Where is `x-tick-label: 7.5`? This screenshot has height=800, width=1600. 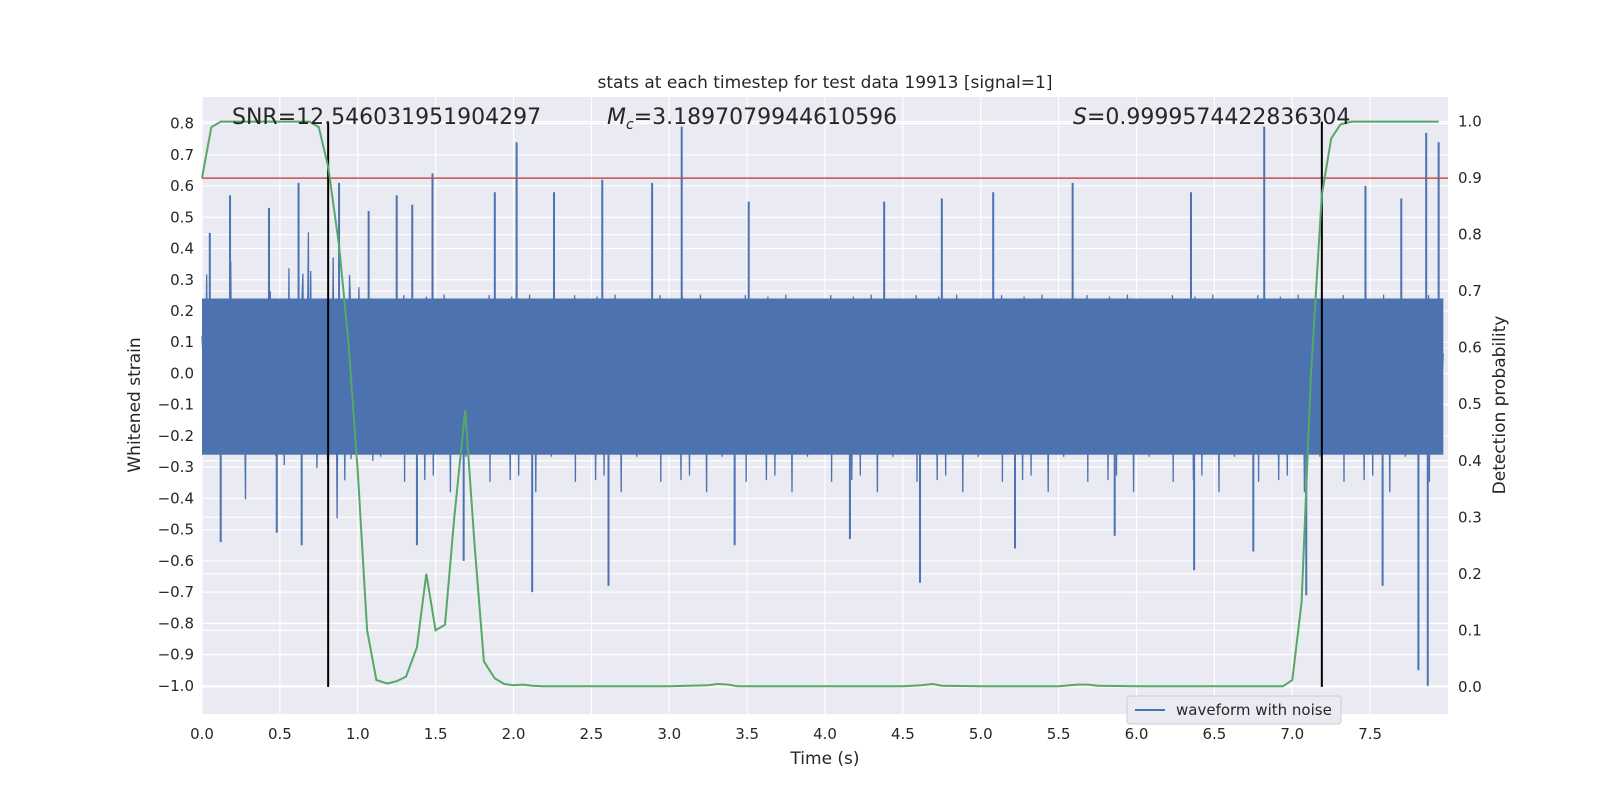
x-tick-label: 7.5 is located at coordinates (1370, 734).